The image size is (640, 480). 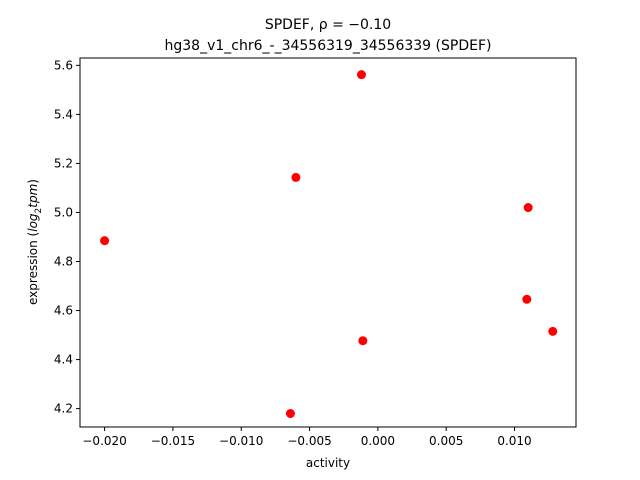 What do you see at coordinates (104, 441) in the screenshot?
I see `x-tick-label: −0.020` at bounding box center [104, 441].